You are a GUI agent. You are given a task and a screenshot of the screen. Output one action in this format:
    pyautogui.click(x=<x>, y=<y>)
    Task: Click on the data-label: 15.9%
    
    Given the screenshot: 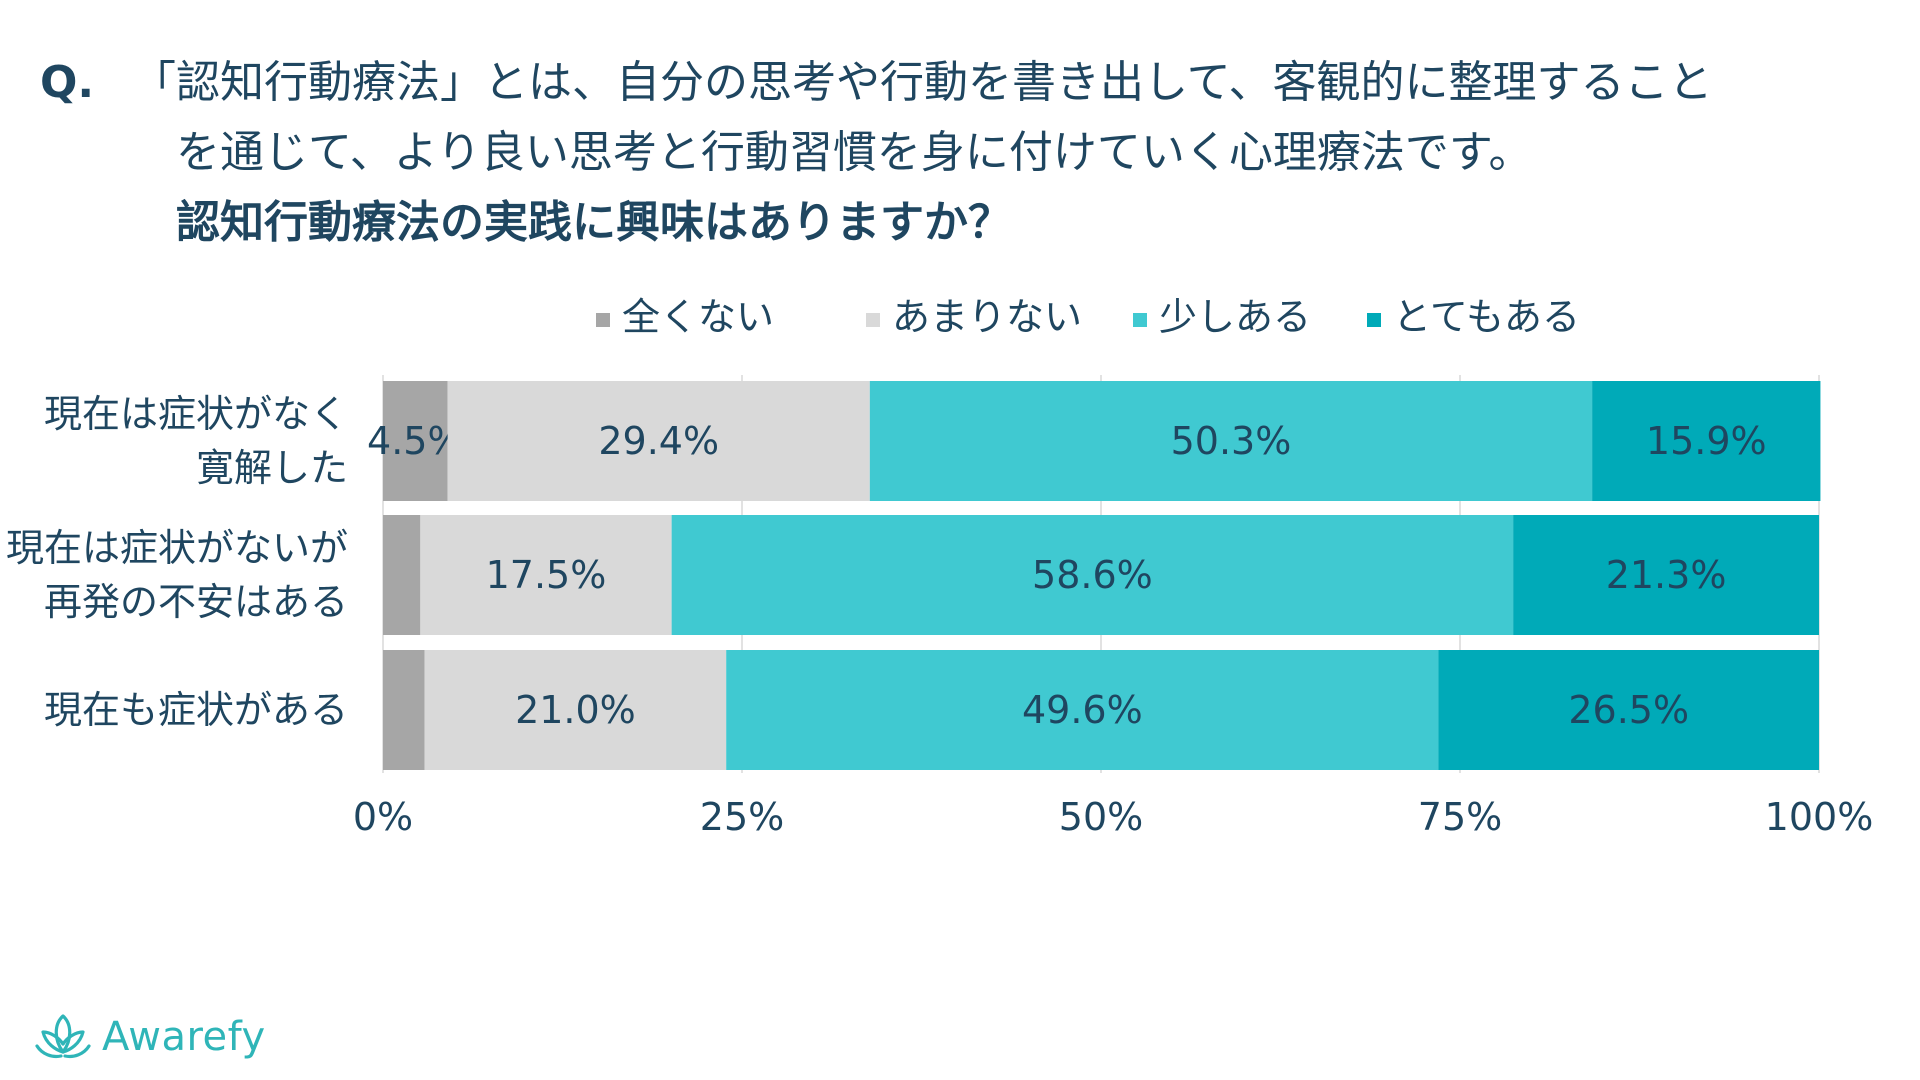 What is the action you would take?
    pyautogui.click(x=1706, y=441)
    